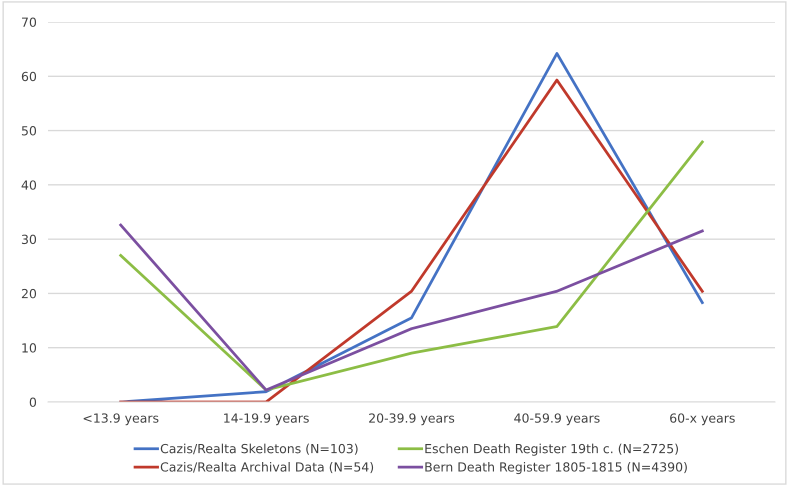  Describe the element at coordinates (551, 450) in the screenshot. I see `legend-label: Eschen Death Register 19th c. (N=2725)` at that location.